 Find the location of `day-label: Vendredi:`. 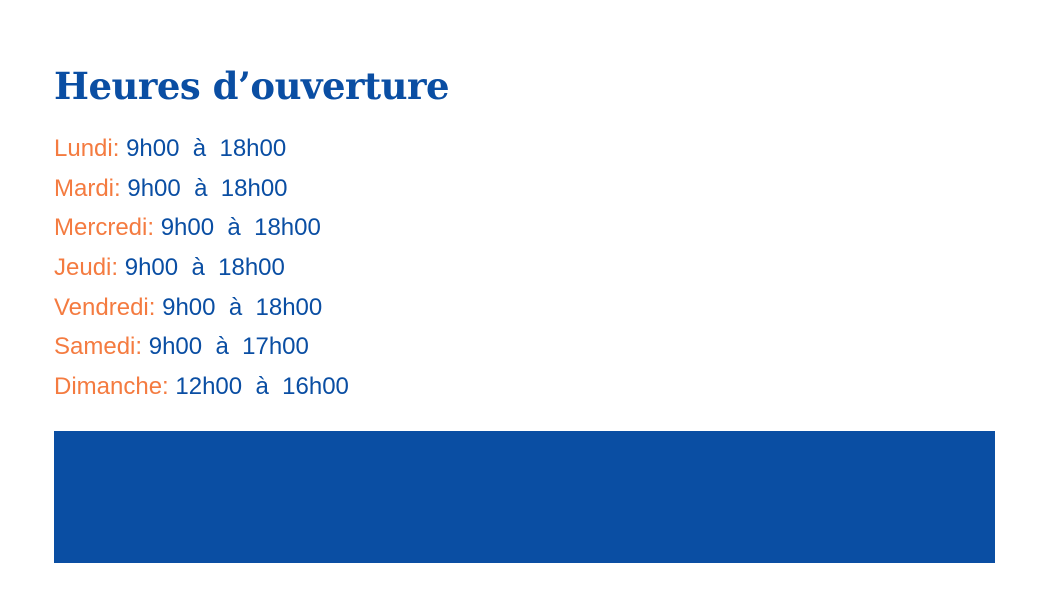

day-label: Vendredi: is located at coordinates (105, 307).